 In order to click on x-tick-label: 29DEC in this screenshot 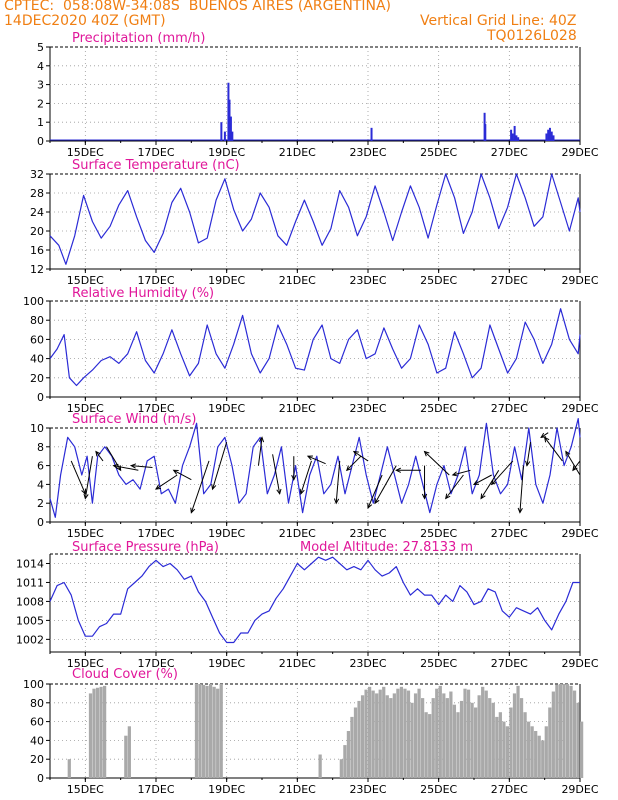, I will do `click(579, 280)`.